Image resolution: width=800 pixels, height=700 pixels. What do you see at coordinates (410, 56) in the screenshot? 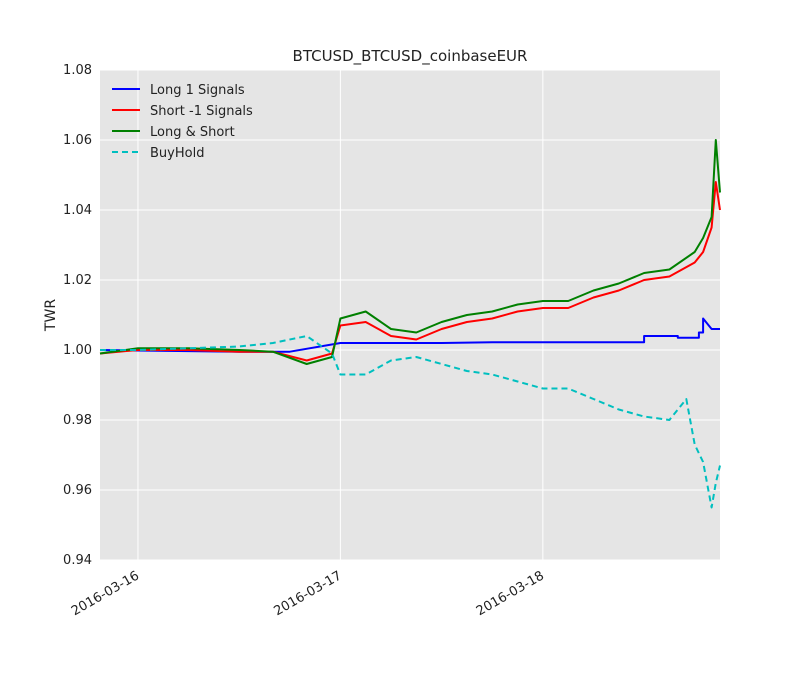
I see `chart-title: BTCUSD_BTCUSD_coinbaseEUR` at bounding box center [410, 56].